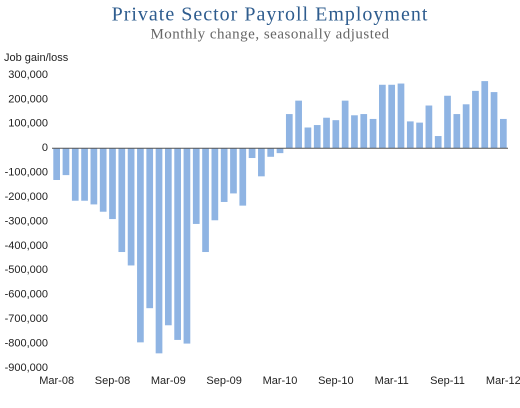  Describe the element at coordinates (36, 58) in the screenshot. I see `y-axis-label: Job gain/loss` at that location.